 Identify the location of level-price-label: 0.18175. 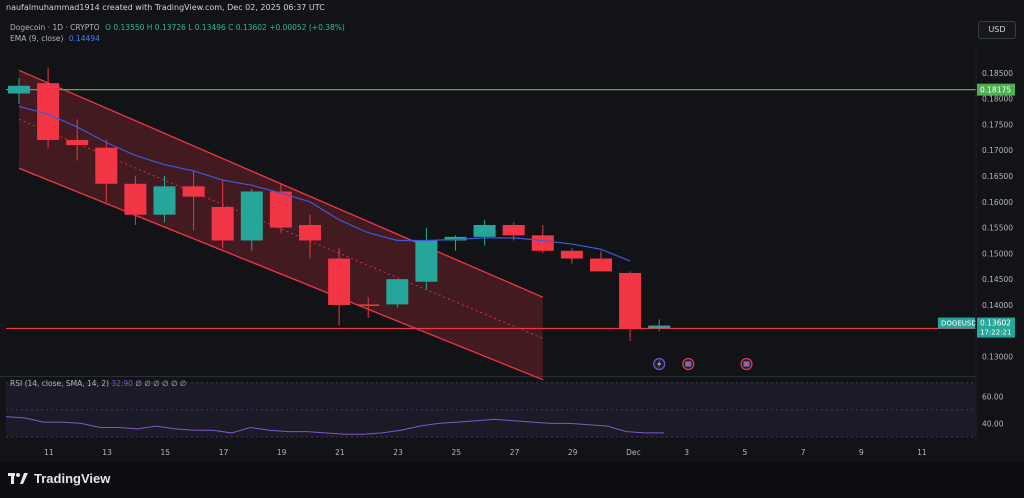
(995, 90).